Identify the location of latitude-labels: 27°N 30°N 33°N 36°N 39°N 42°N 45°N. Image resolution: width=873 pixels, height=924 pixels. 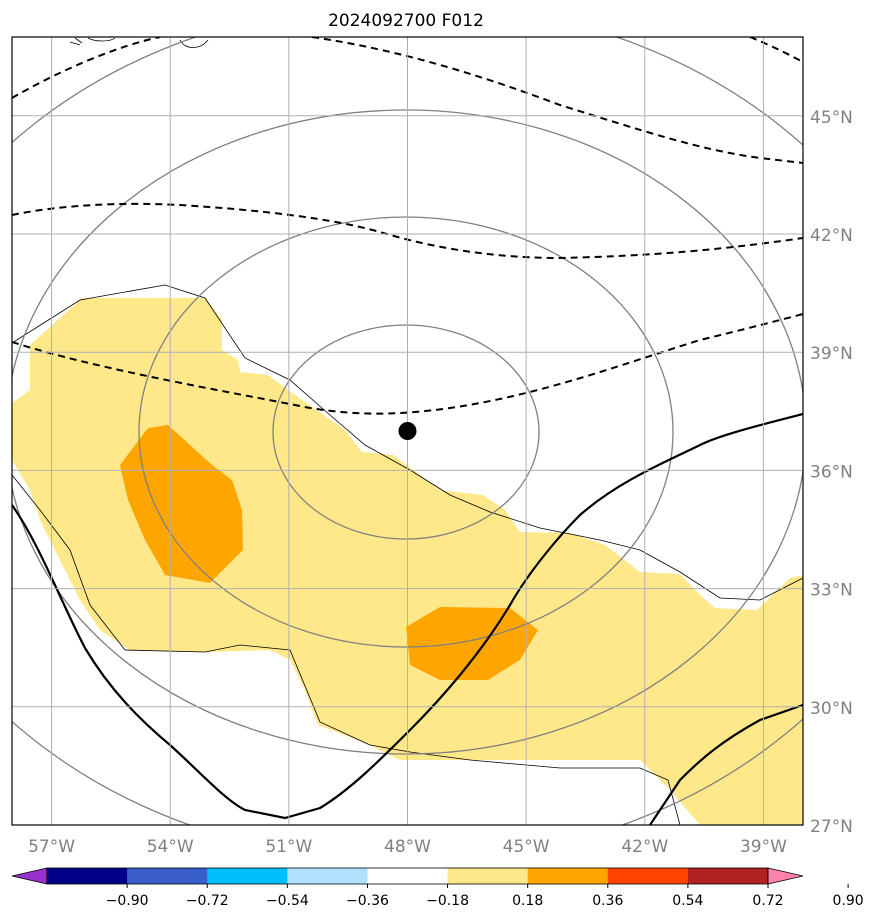
(831, 472).